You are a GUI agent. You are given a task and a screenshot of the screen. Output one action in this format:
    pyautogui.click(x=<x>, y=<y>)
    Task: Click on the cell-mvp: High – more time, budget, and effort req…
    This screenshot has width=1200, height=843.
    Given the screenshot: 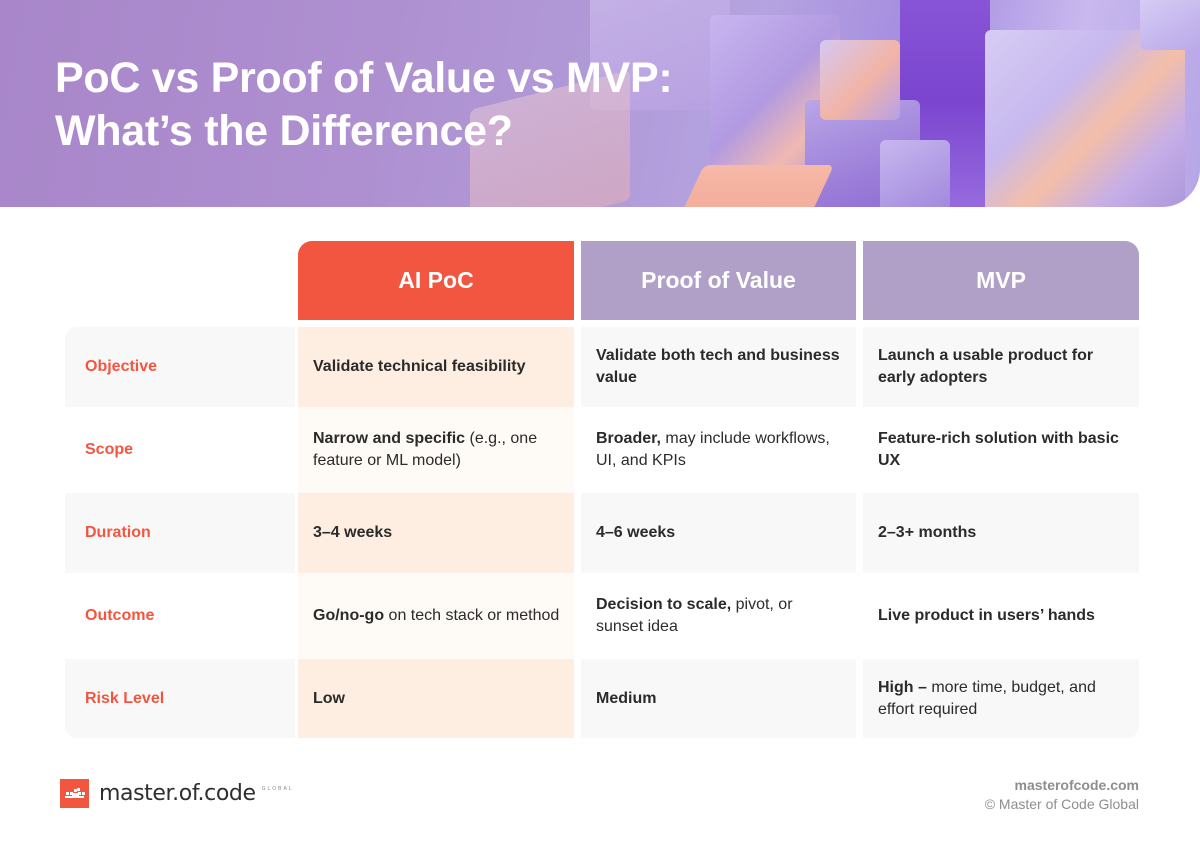 What is the action you would take?
    pyautogui.click(x=1001, y=698)
    